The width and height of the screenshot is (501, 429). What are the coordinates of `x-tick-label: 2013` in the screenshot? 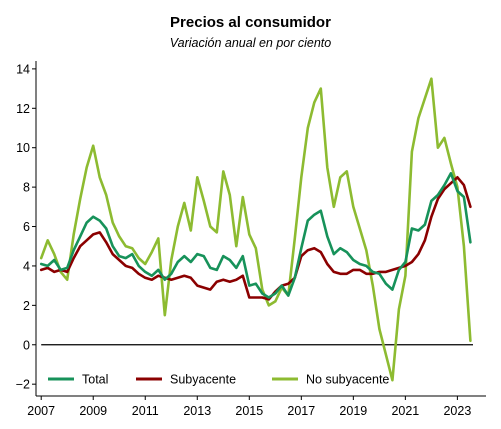 It's located at (197, 411).